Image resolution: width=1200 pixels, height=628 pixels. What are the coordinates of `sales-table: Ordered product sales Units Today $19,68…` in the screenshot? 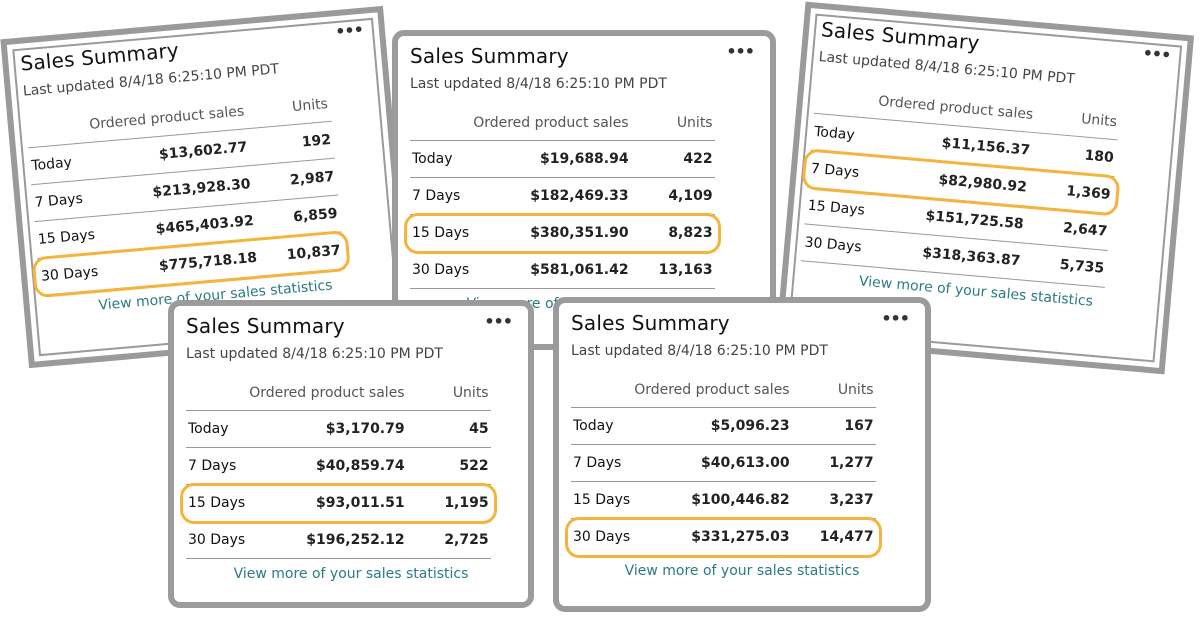 It's located at (562, 197).